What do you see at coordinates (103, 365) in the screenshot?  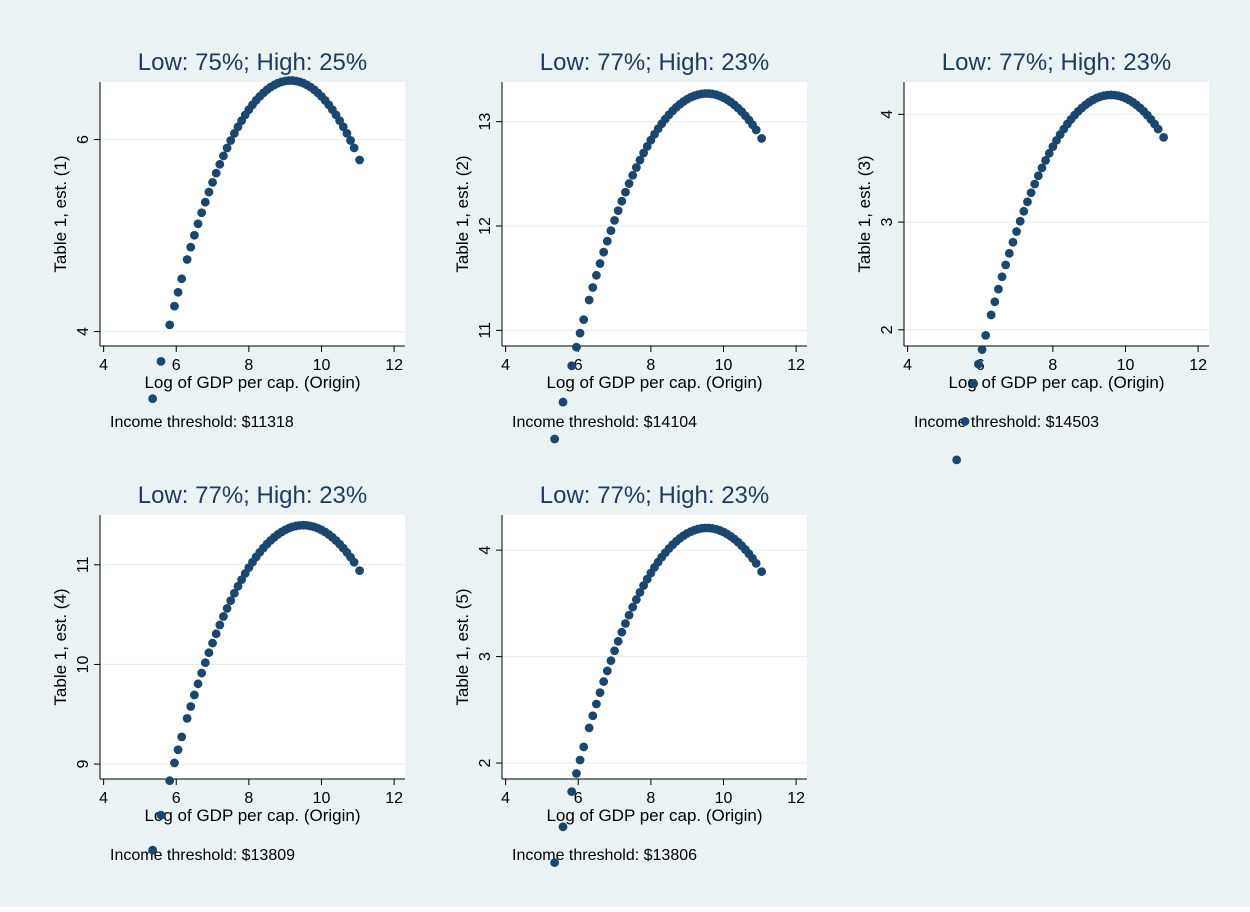 I see `x-tick-label: 4` at bounding box center [103, 365].